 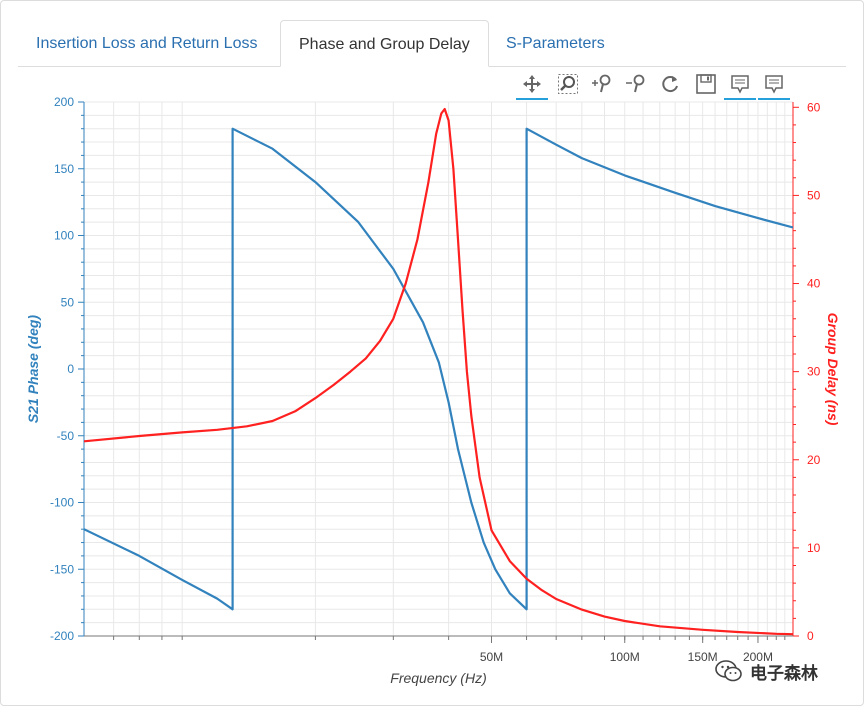 I want to click on reset-icon, so click(x=670, y=84).